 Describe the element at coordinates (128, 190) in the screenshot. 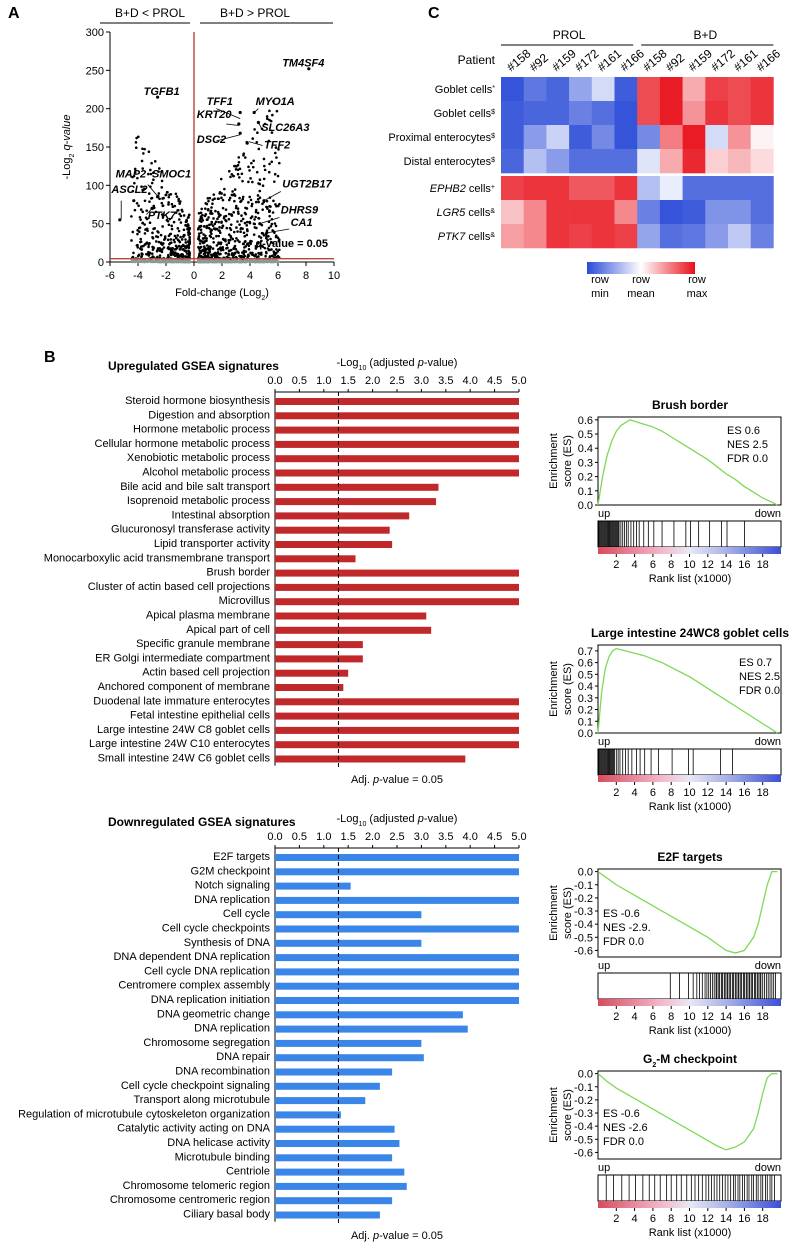

I see `volcano-gene-label: ASCL2` at that location.